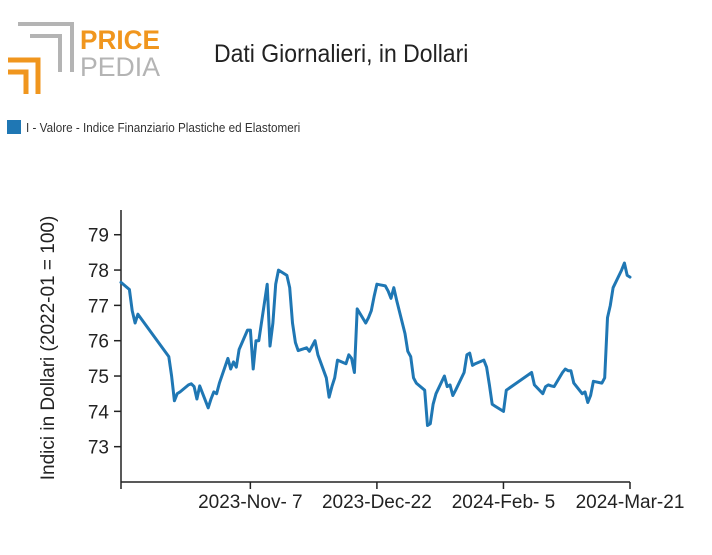 Image resolution: width=712 pixels, height=555 pixels. What do you see at coordinates (98, 342) in the screenshot?
I see `y-tick-label: 76` at bounding box center [98, 342].